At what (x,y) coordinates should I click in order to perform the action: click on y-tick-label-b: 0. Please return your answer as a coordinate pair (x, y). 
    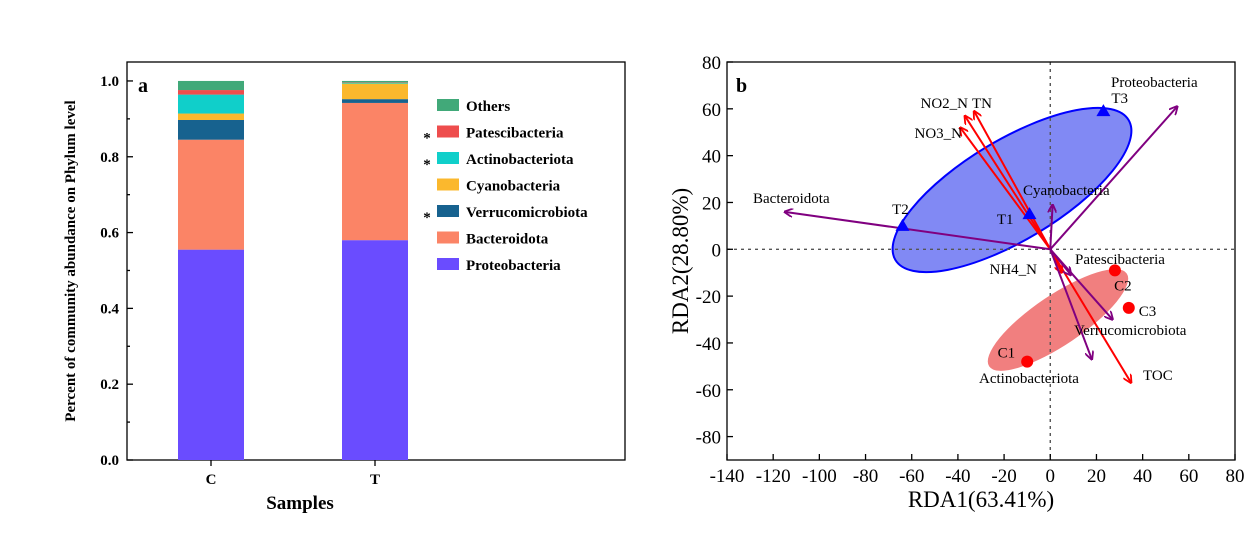
    Looking at the image, I should click on (717, 250).